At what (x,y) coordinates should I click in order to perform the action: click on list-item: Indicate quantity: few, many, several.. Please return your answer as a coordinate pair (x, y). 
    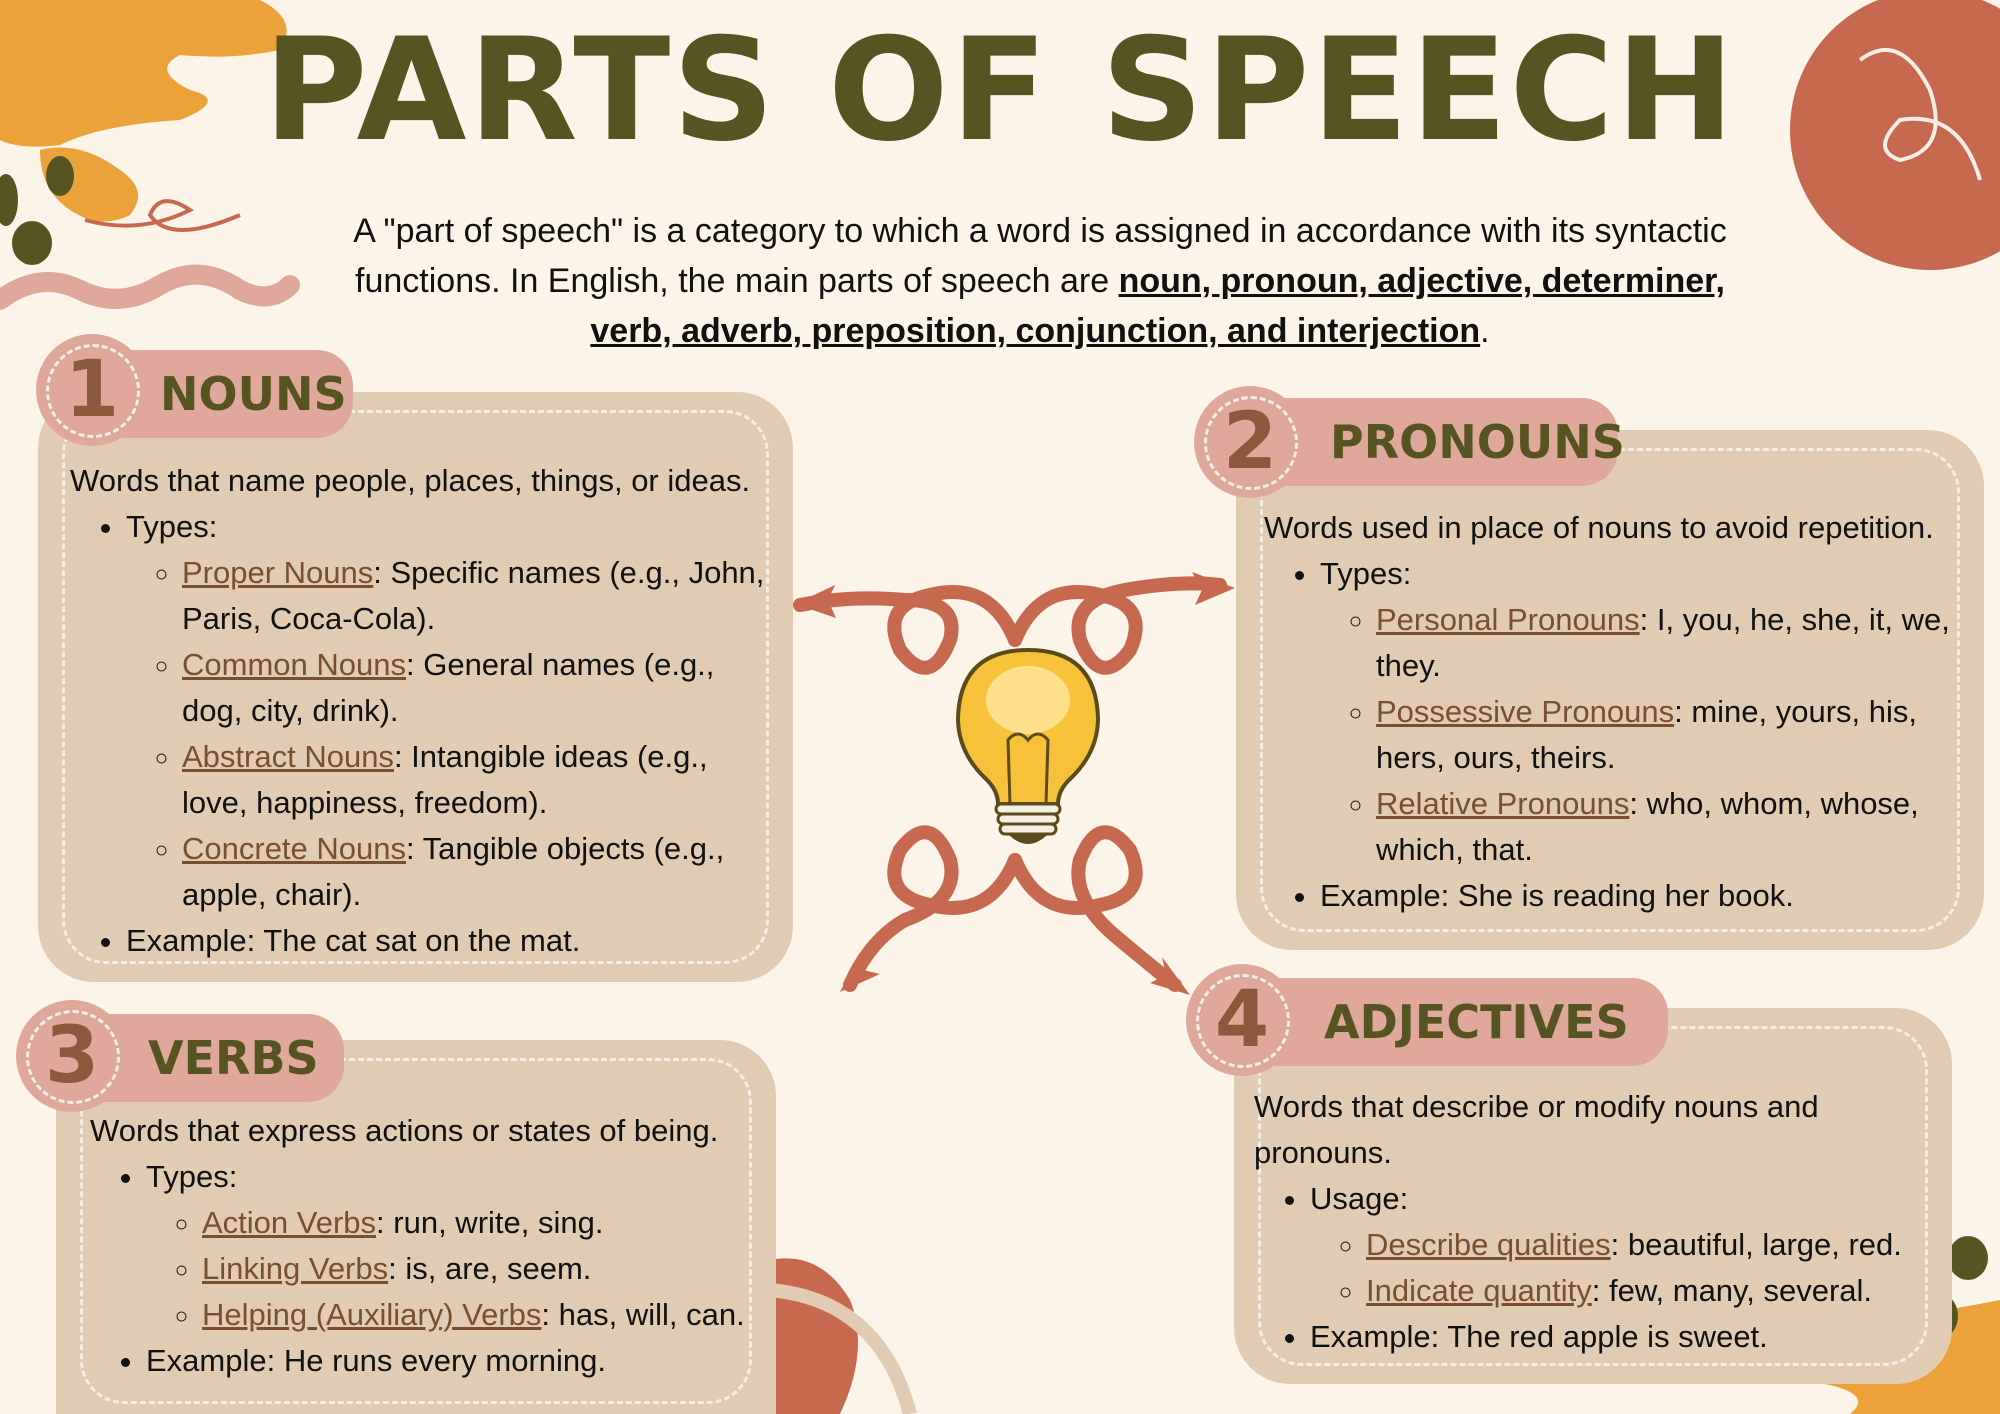
    Looking at the image, I should click on (1645, 1291).